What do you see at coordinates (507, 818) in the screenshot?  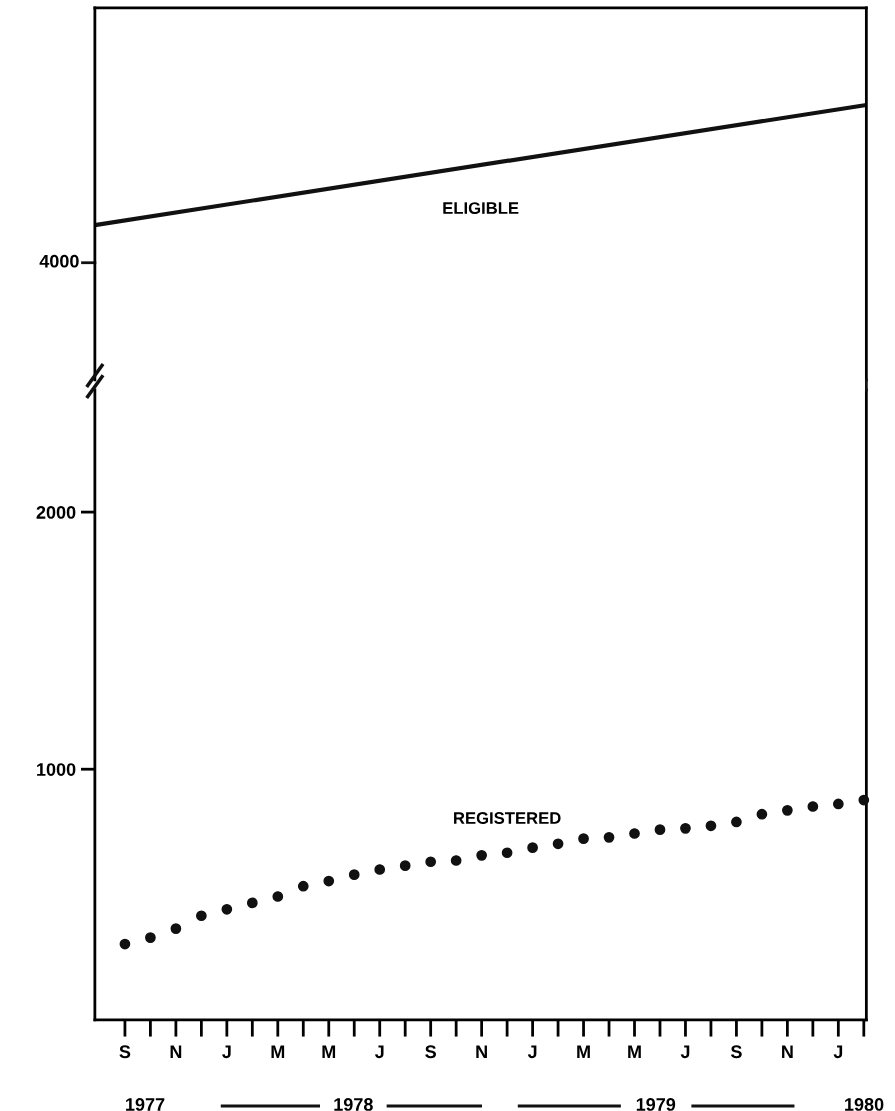 I see `series-label: REGISTERED` at bounding box center [507, 818].